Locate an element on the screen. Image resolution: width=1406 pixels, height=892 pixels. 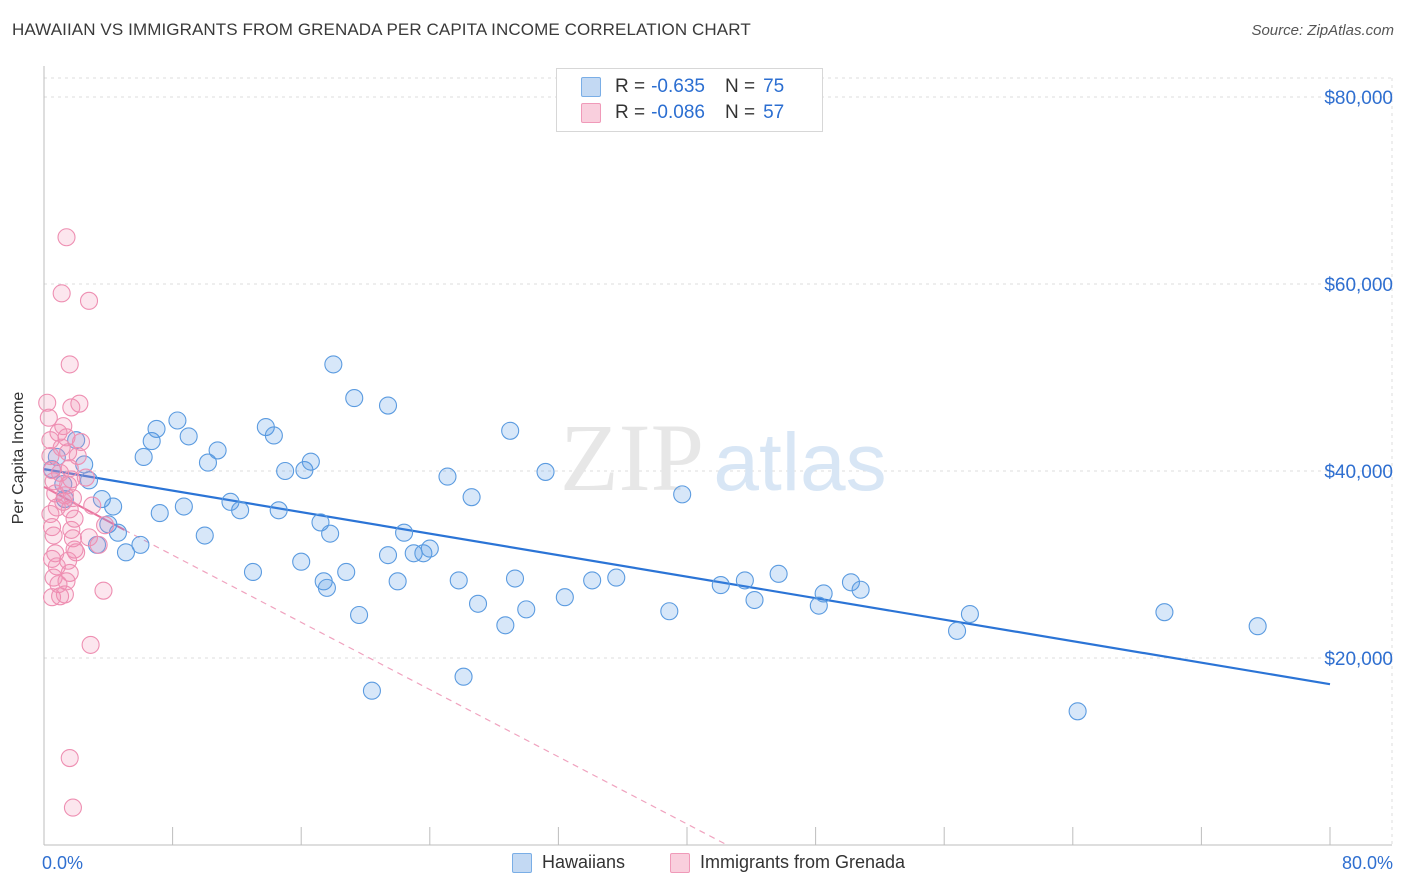
watermark: ZIP atlas is located at coordinates (723, 457).